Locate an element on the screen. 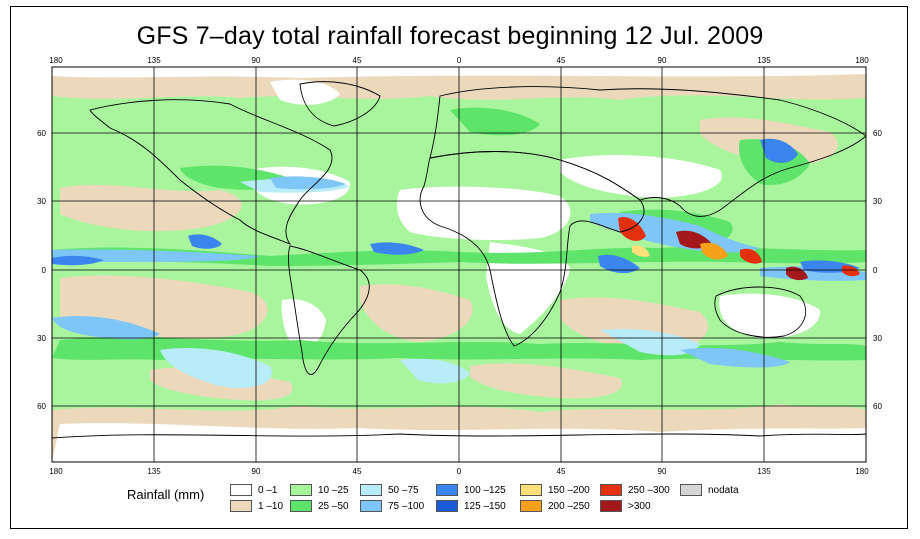 This screenshot has height=539, width=920. lat-tick-labels-left: 60 30 0 30 60 is located at coordinates (41, 270).